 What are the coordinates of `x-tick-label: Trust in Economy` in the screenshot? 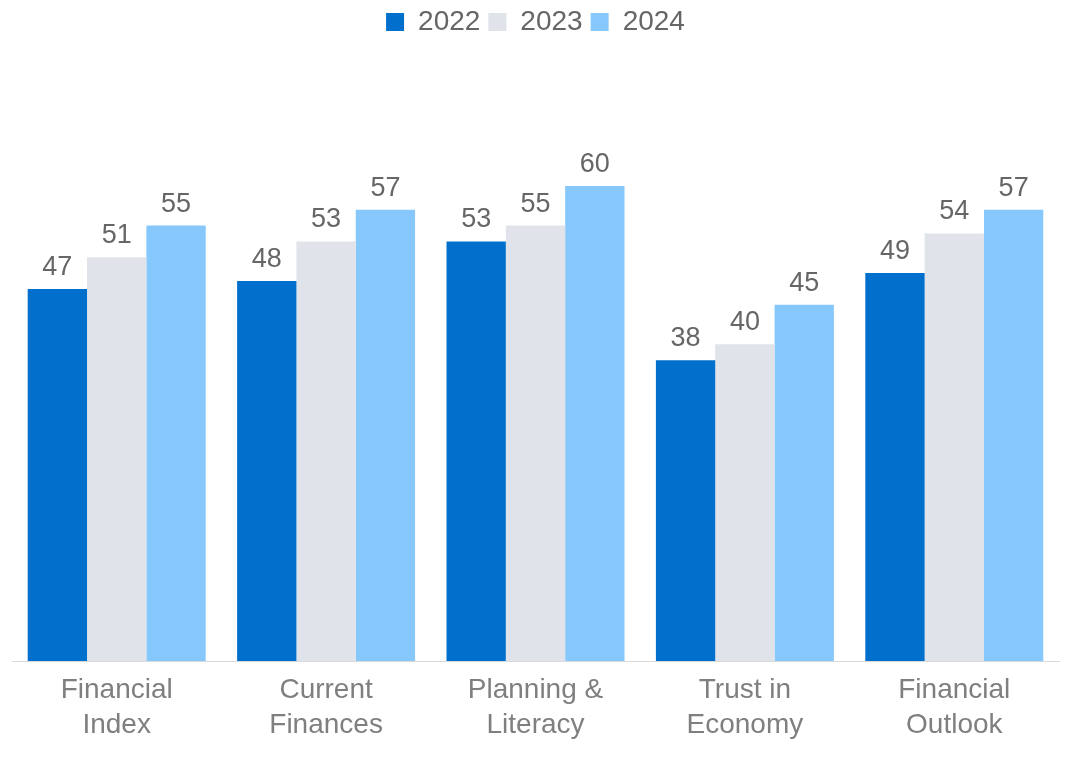 It's located at (745, 706).